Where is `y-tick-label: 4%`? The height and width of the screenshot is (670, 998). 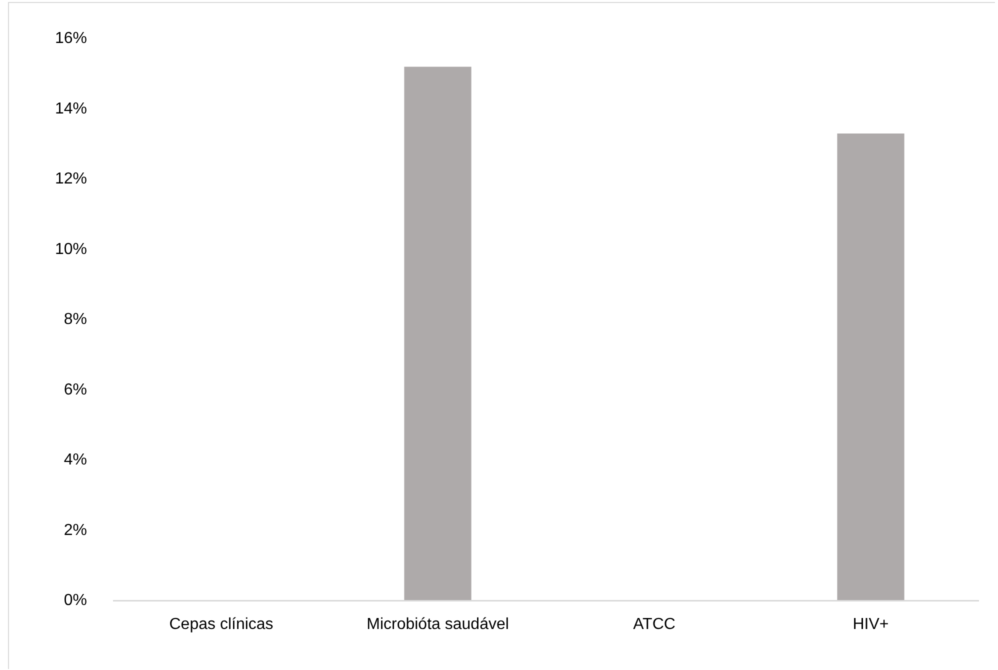 y-tick-label: 4% is located at coordinates (76, 460).